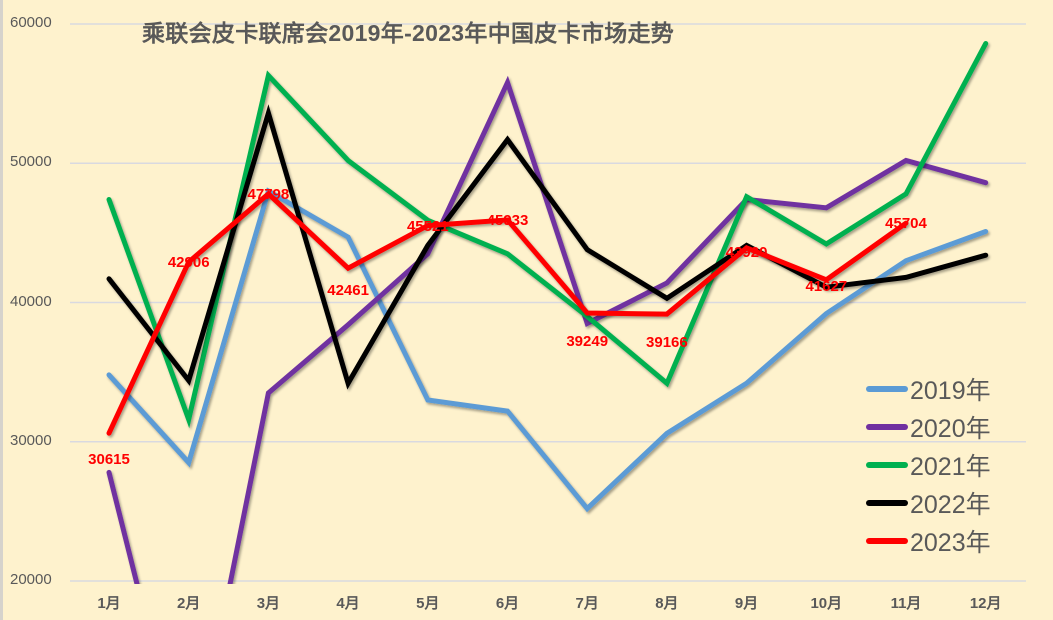 The width and height of the screenshot is (1053, 620). What do you see at coordinates (189, 603) in the screenshot?
I see `x-tick-label: 2月` at bounding box center [189, 603].